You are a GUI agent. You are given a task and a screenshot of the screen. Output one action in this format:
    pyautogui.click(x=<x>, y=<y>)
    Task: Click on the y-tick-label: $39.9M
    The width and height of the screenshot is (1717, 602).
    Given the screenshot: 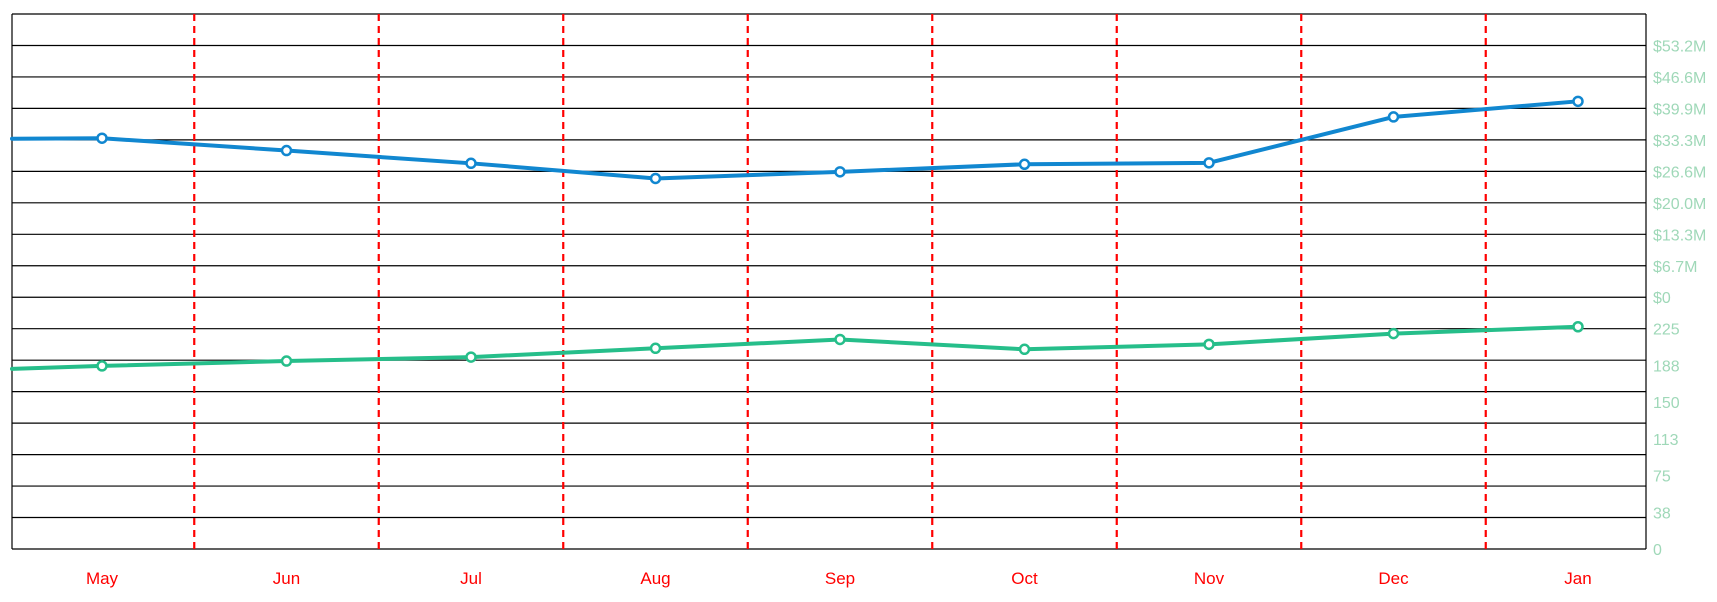 What is the action you would take?
    pyautogui.click(x=1679, y=109)
    